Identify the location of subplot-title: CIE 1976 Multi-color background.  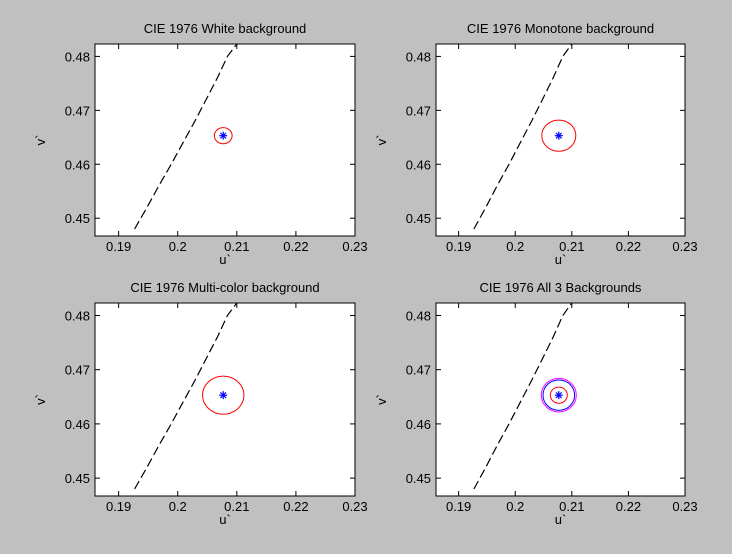
(224, 287).